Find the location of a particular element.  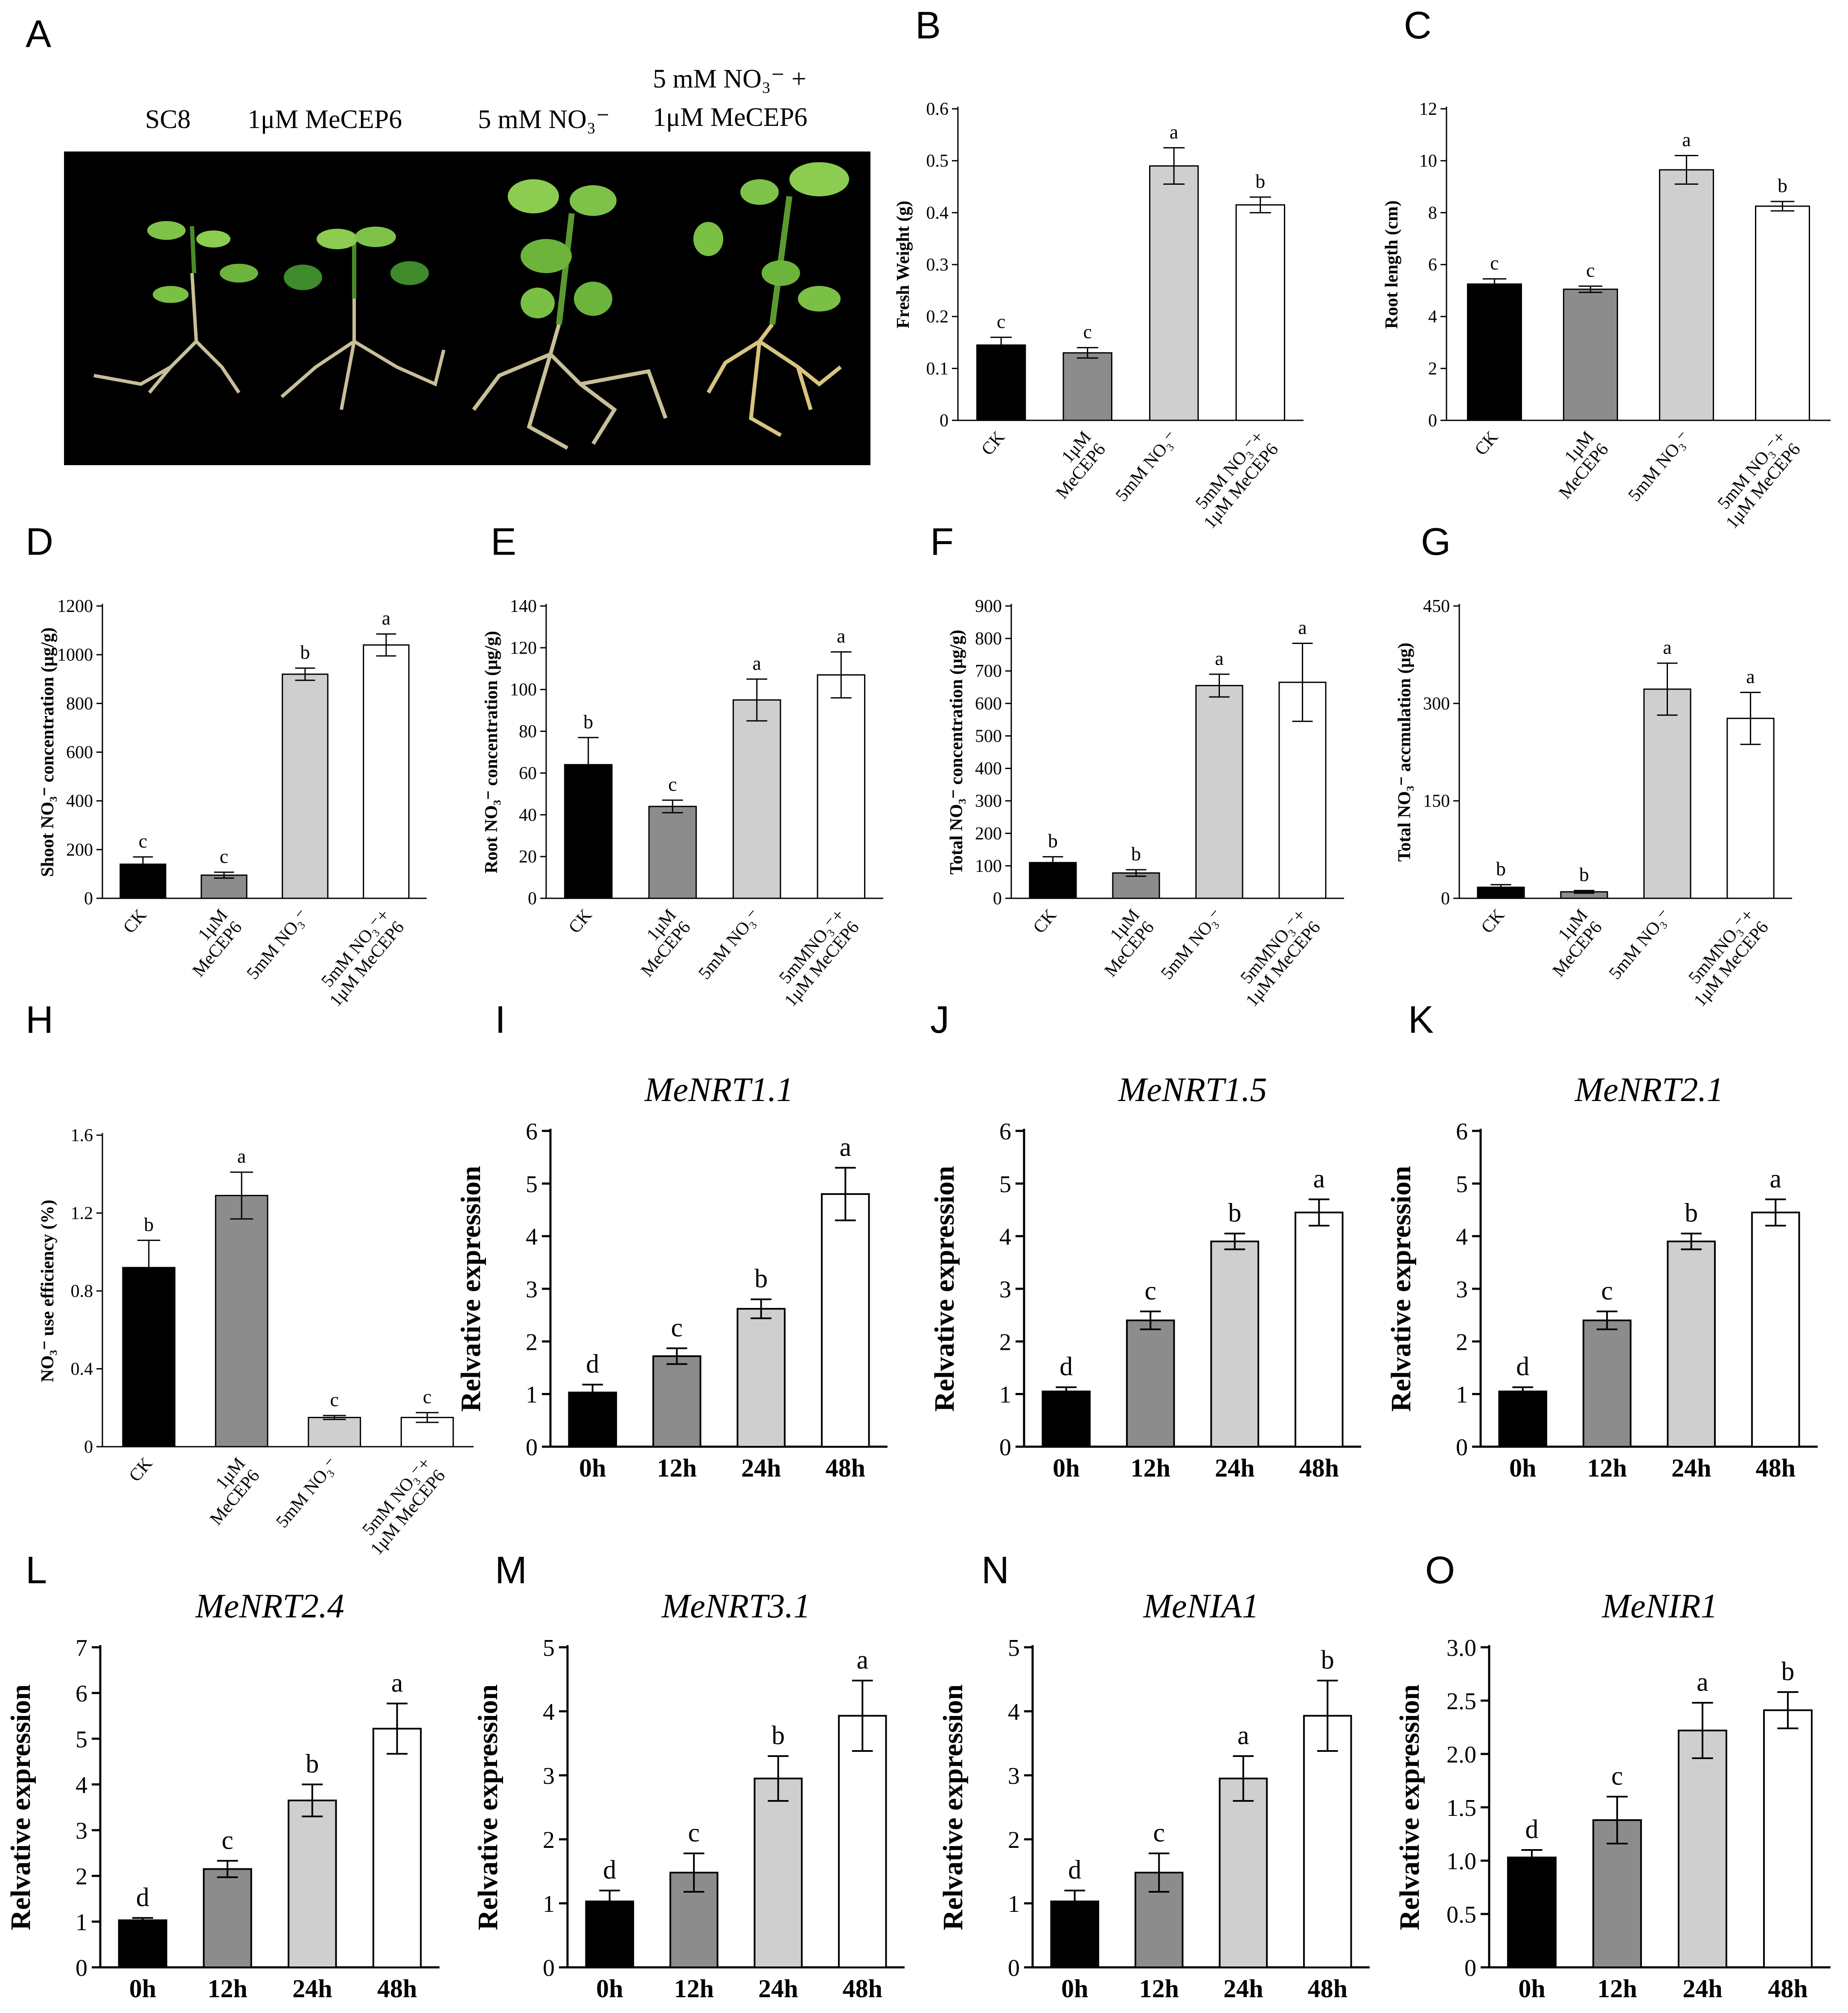

y-tick-label: 2.5 is located at coordinates (1461, 1701).